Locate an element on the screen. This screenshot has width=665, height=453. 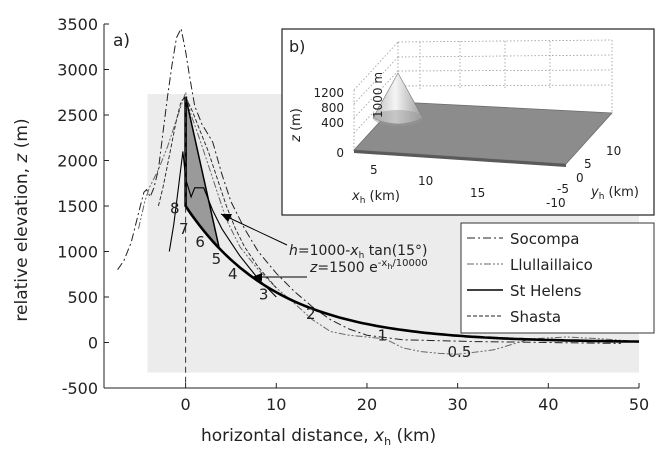
y-tick-label: 2500 is located at coordinates (77, 115).